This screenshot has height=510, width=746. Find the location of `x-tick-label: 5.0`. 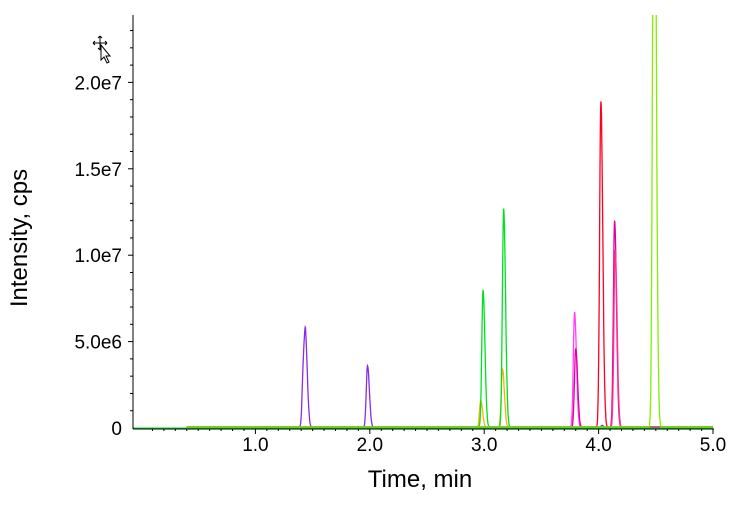

x-tick-label: 5.0 is located at coordinates (713, 445).